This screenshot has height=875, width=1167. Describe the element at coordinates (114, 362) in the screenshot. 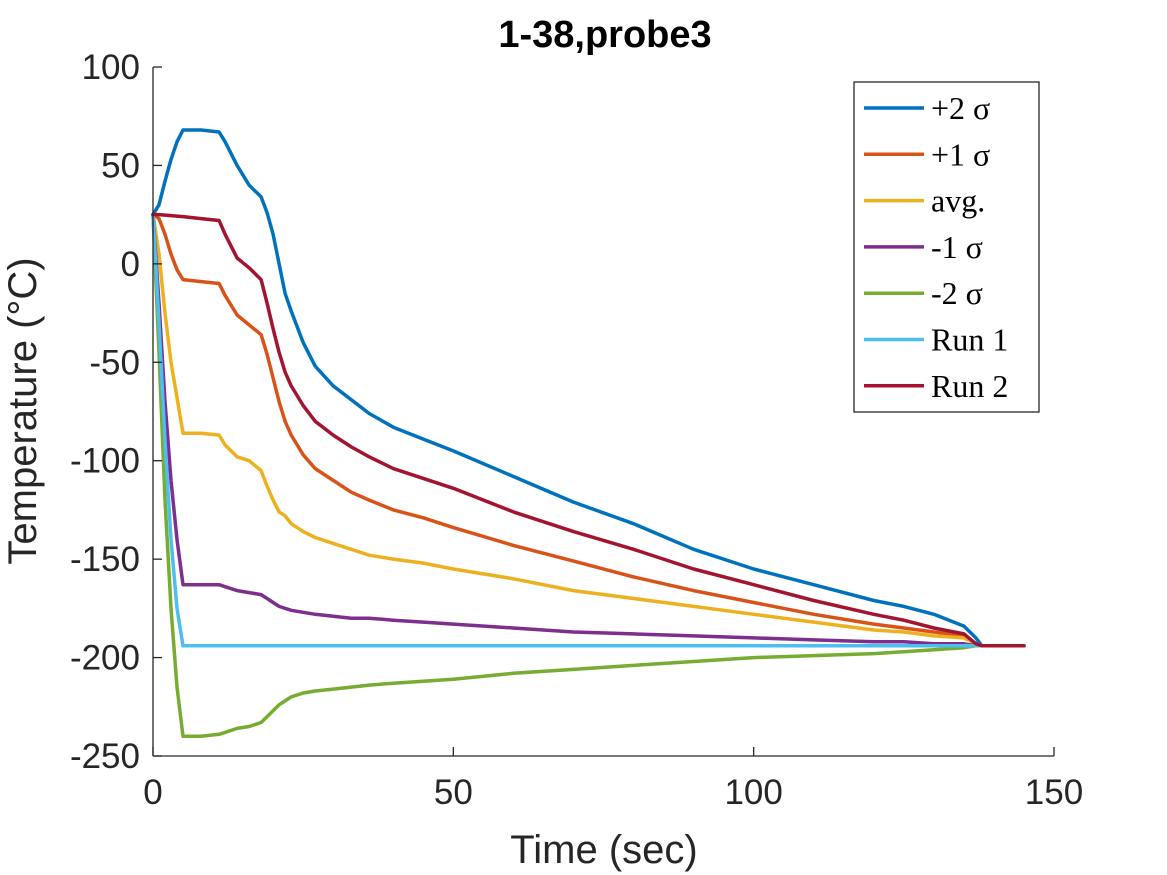

I see `y-tick-label: -50` at that location.